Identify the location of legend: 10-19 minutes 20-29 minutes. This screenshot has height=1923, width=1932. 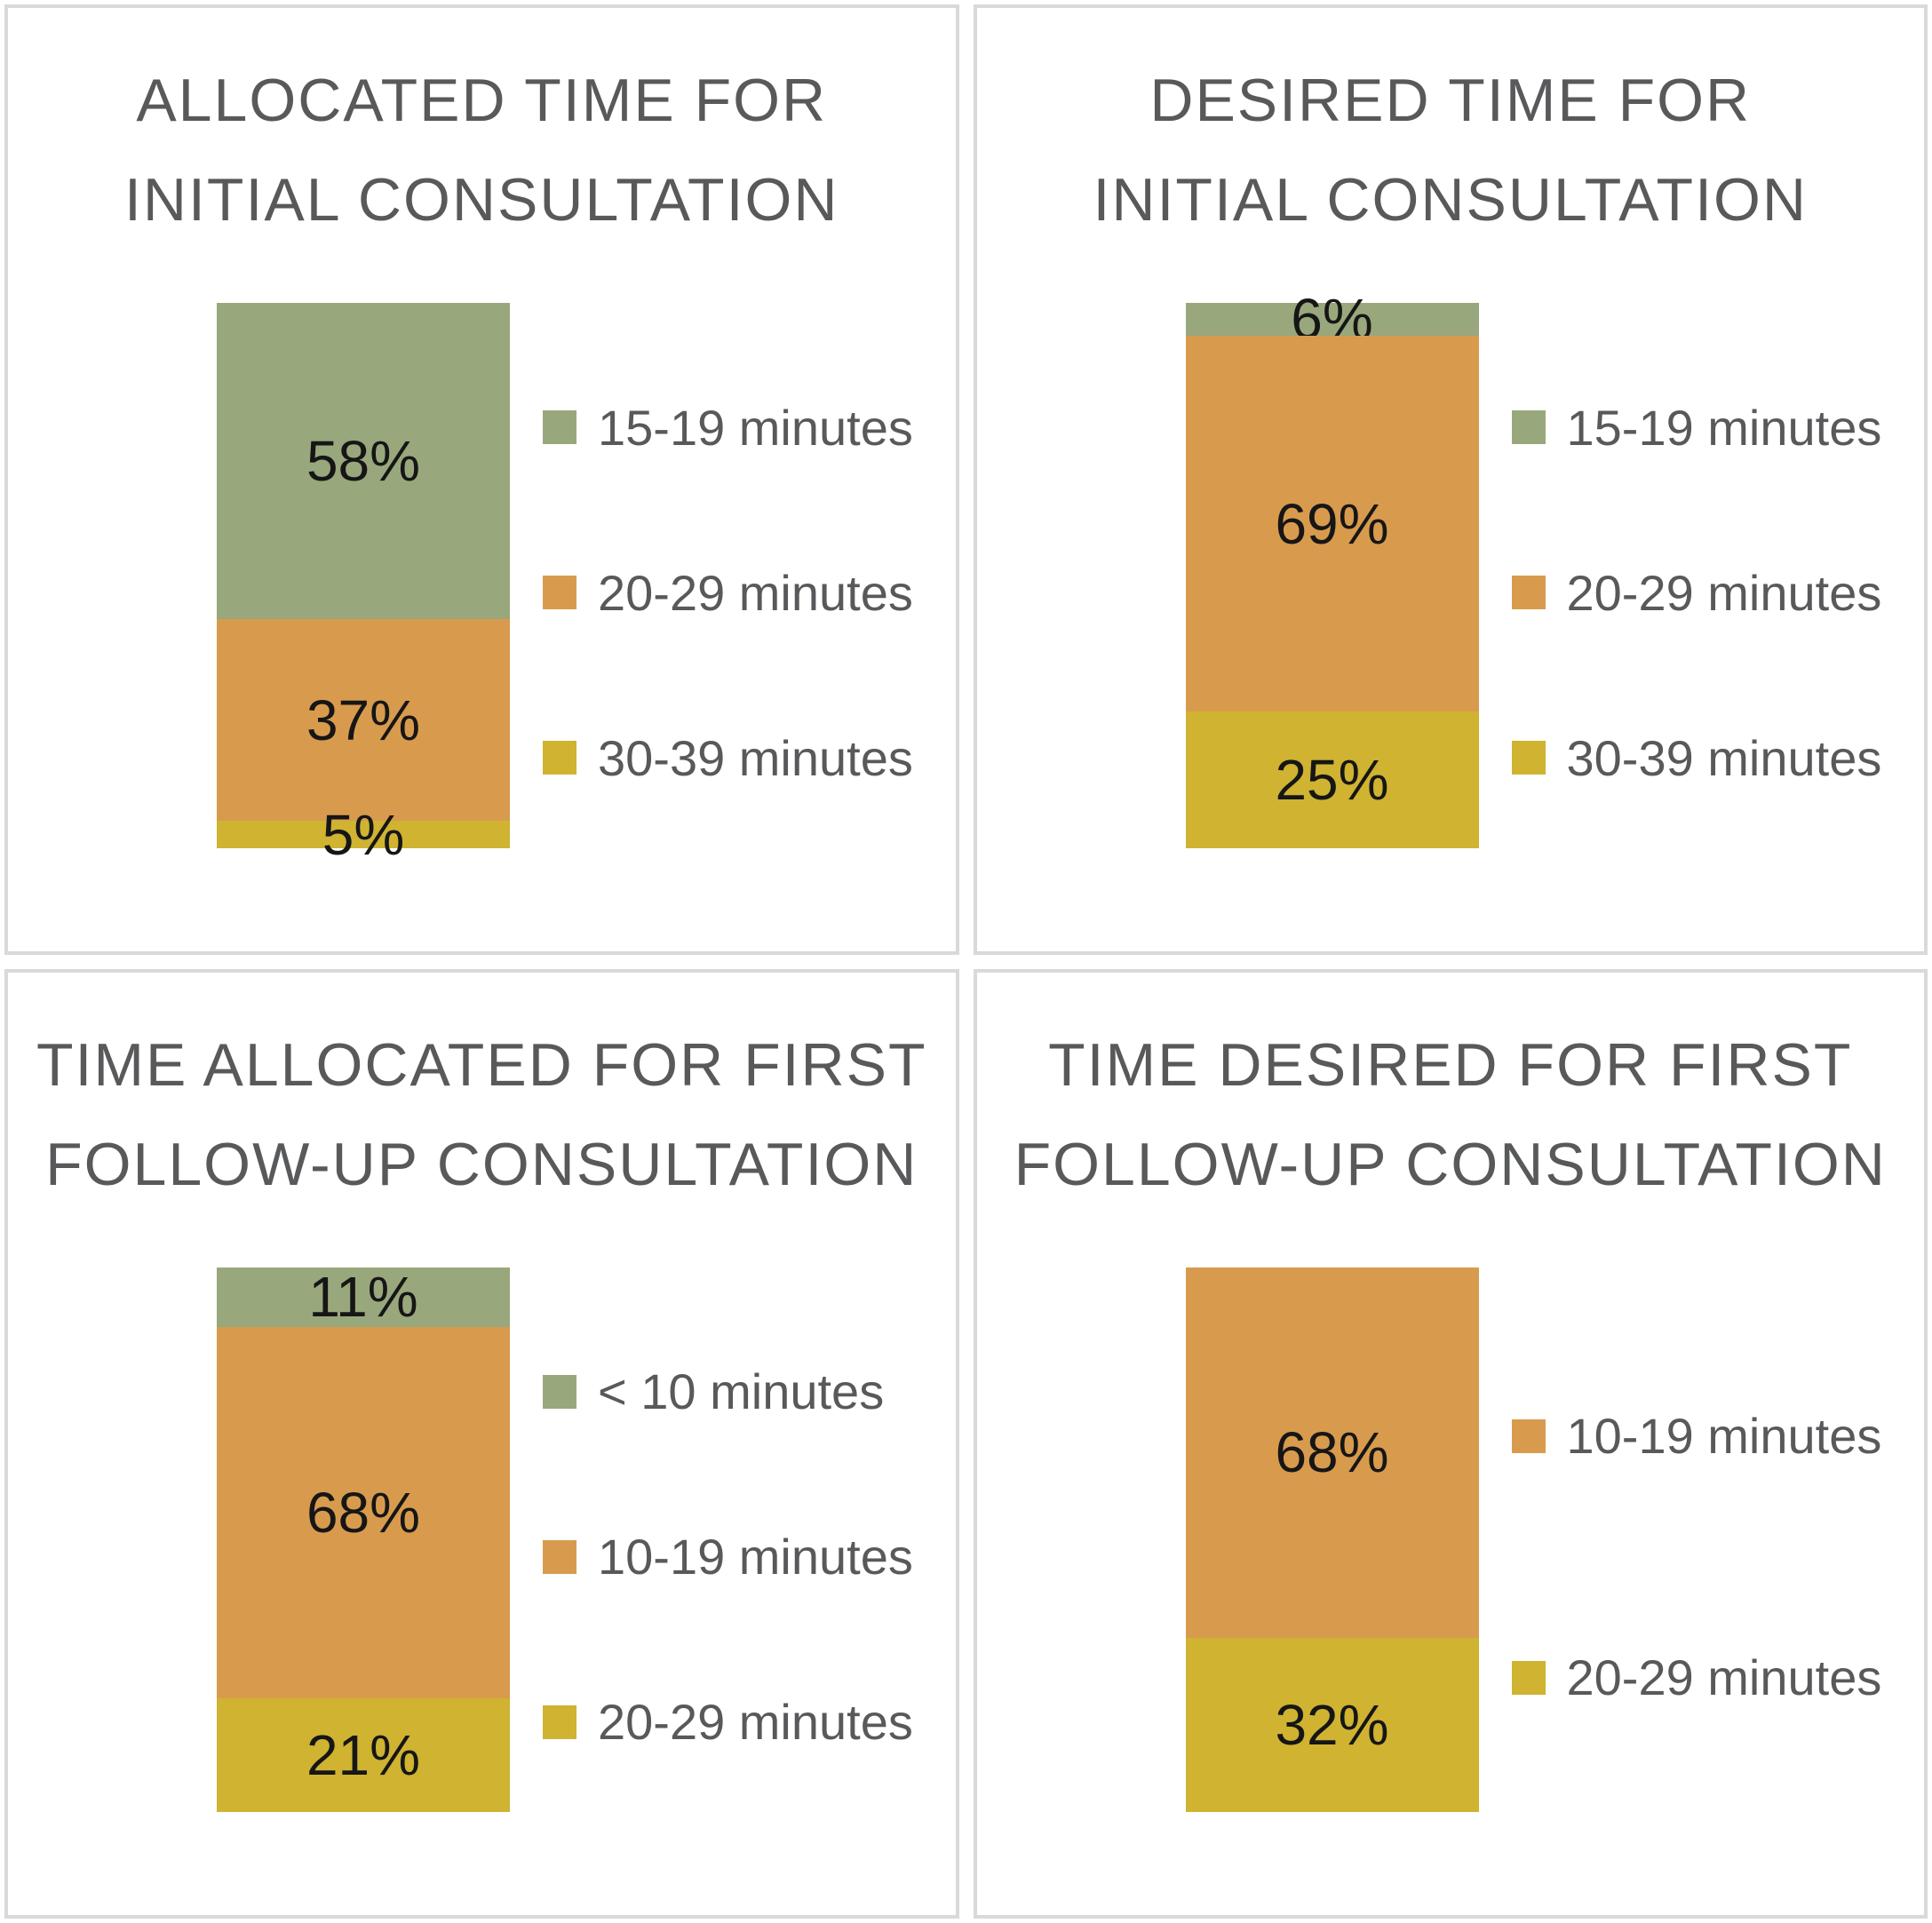
(1696, 1655).